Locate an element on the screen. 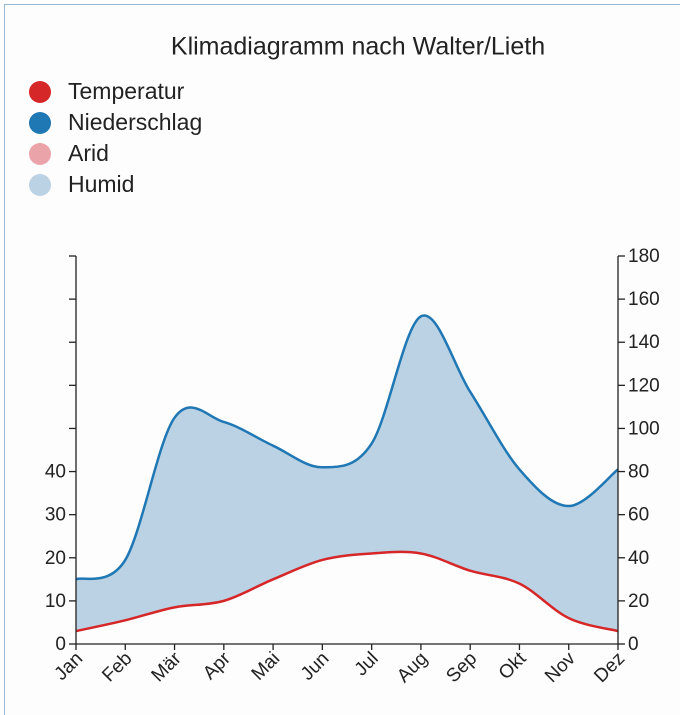  y2-tick-label: 0 is located at coordinates (633, 644).